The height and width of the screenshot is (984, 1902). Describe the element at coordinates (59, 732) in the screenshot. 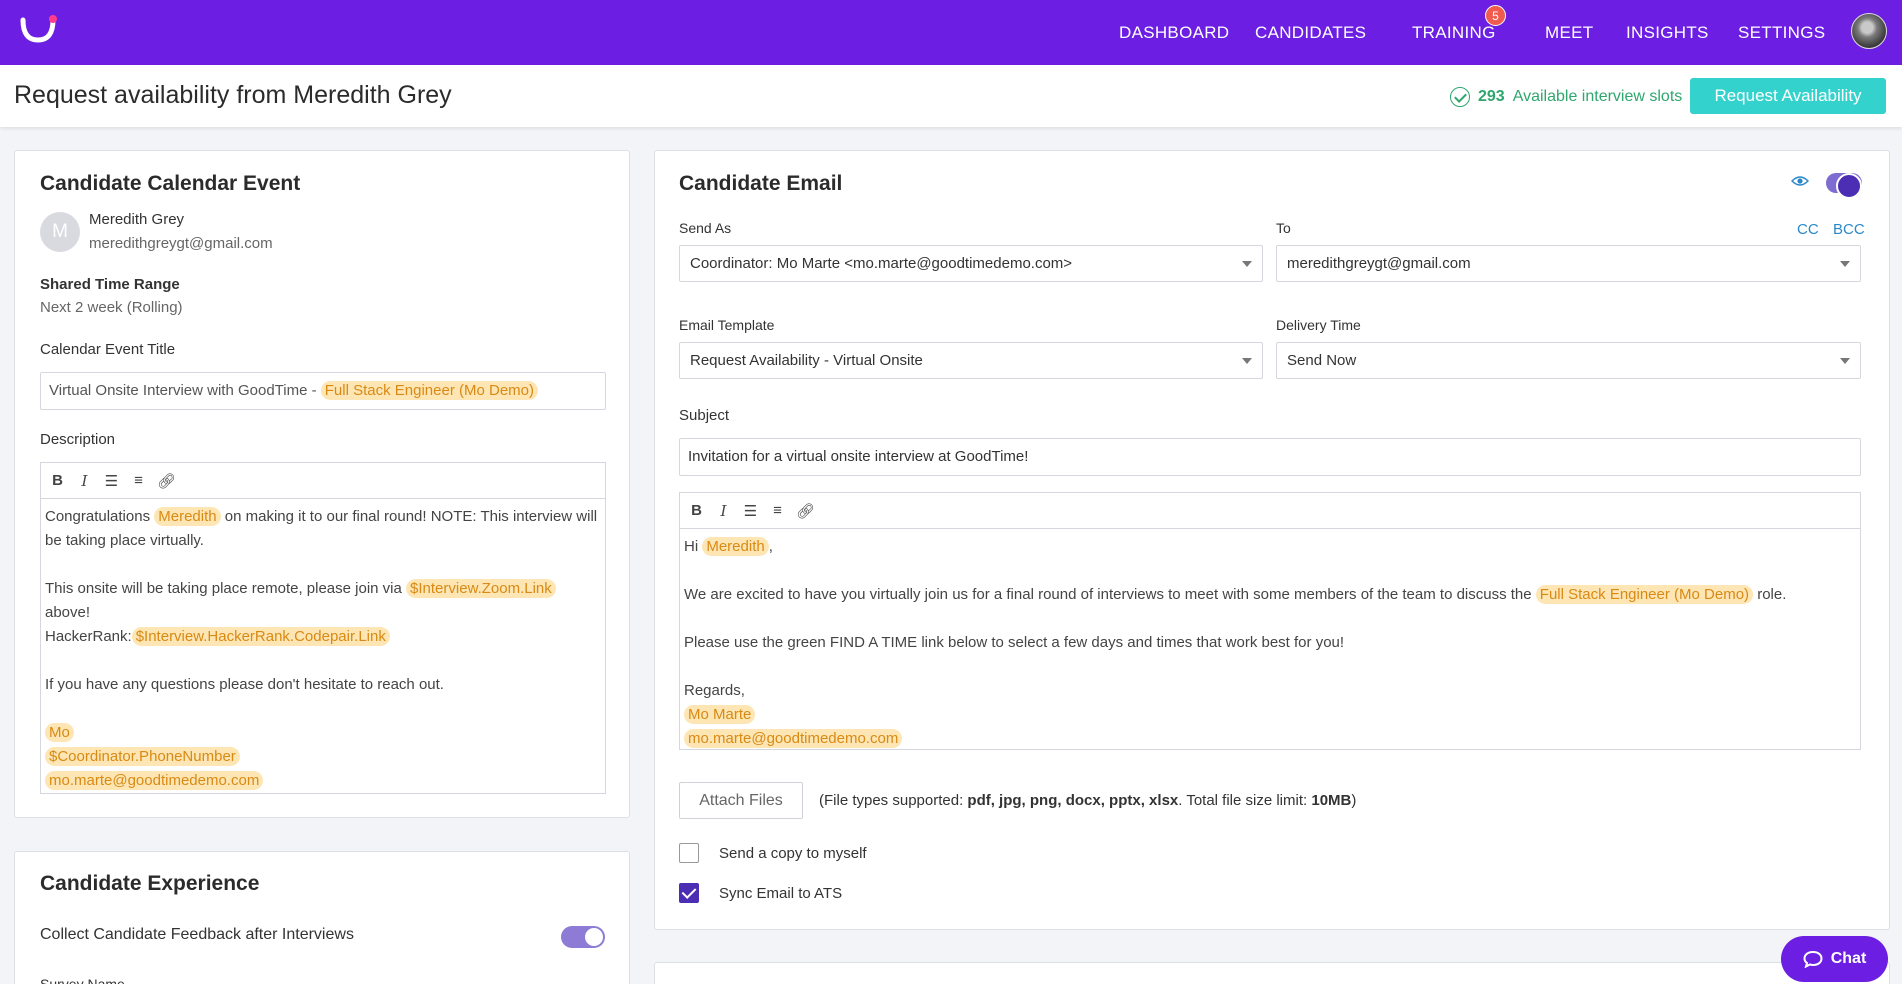

I see `coordinator-name-token: Mo` at that location.